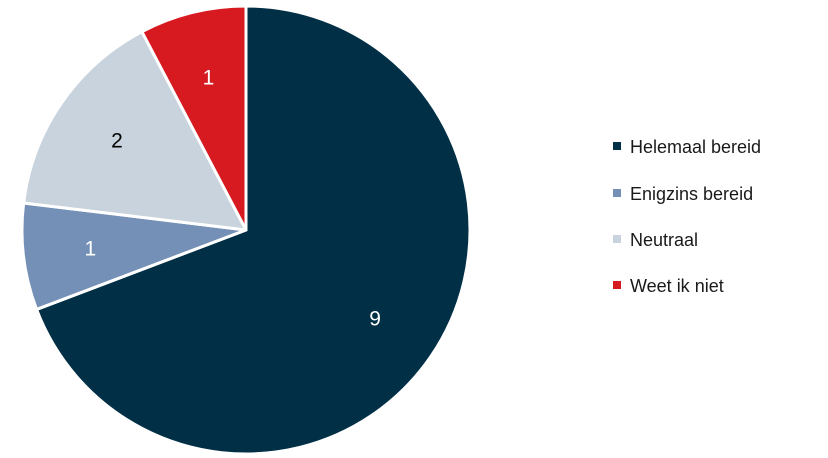  Describe the element at coordinates (375, 319) in the screenshot. I see `data-label-helemaal-bereid: 9` at that location.